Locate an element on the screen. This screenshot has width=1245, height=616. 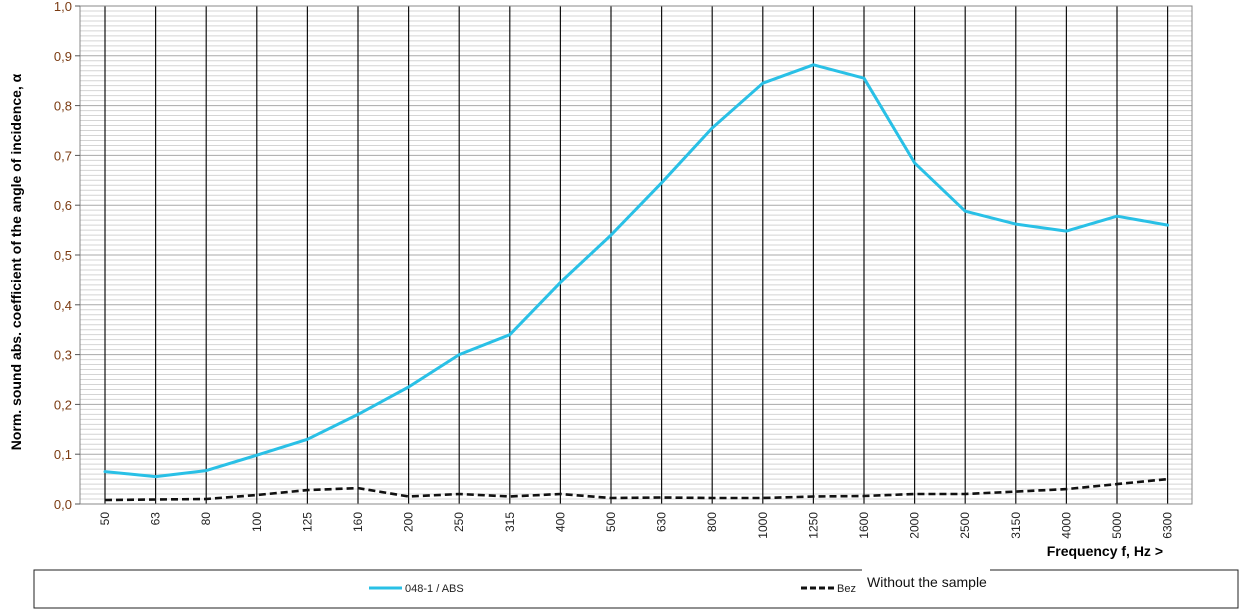
x-tick-label: 500 is located at coordinates (611, 522).